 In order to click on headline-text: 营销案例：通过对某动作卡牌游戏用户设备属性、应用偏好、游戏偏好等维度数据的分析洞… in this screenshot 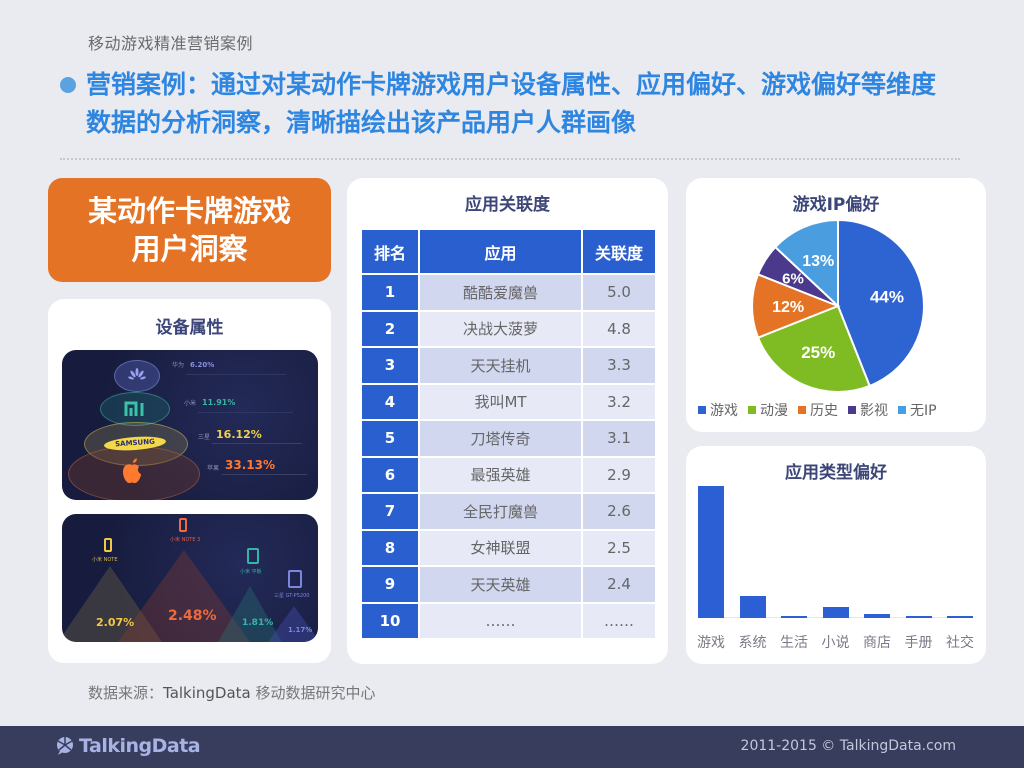, I will do `click(511, 103)`.